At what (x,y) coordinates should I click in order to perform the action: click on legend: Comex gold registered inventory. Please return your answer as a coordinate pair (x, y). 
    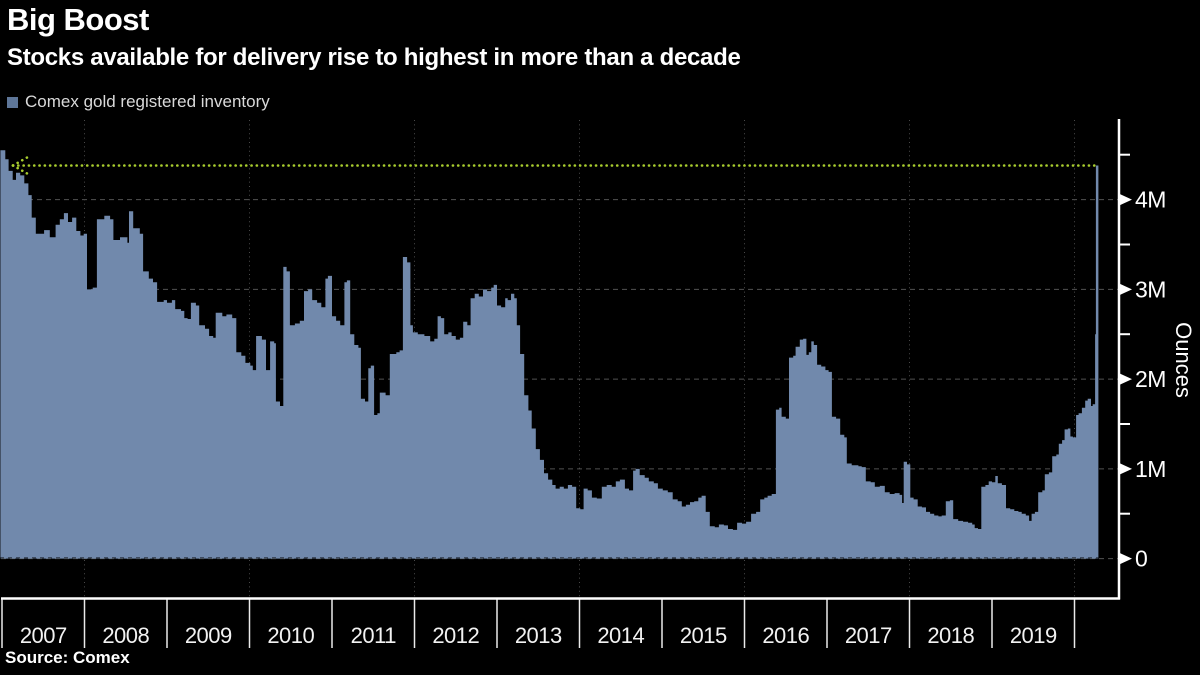
    Looking at the image, I should click on (138, 102).